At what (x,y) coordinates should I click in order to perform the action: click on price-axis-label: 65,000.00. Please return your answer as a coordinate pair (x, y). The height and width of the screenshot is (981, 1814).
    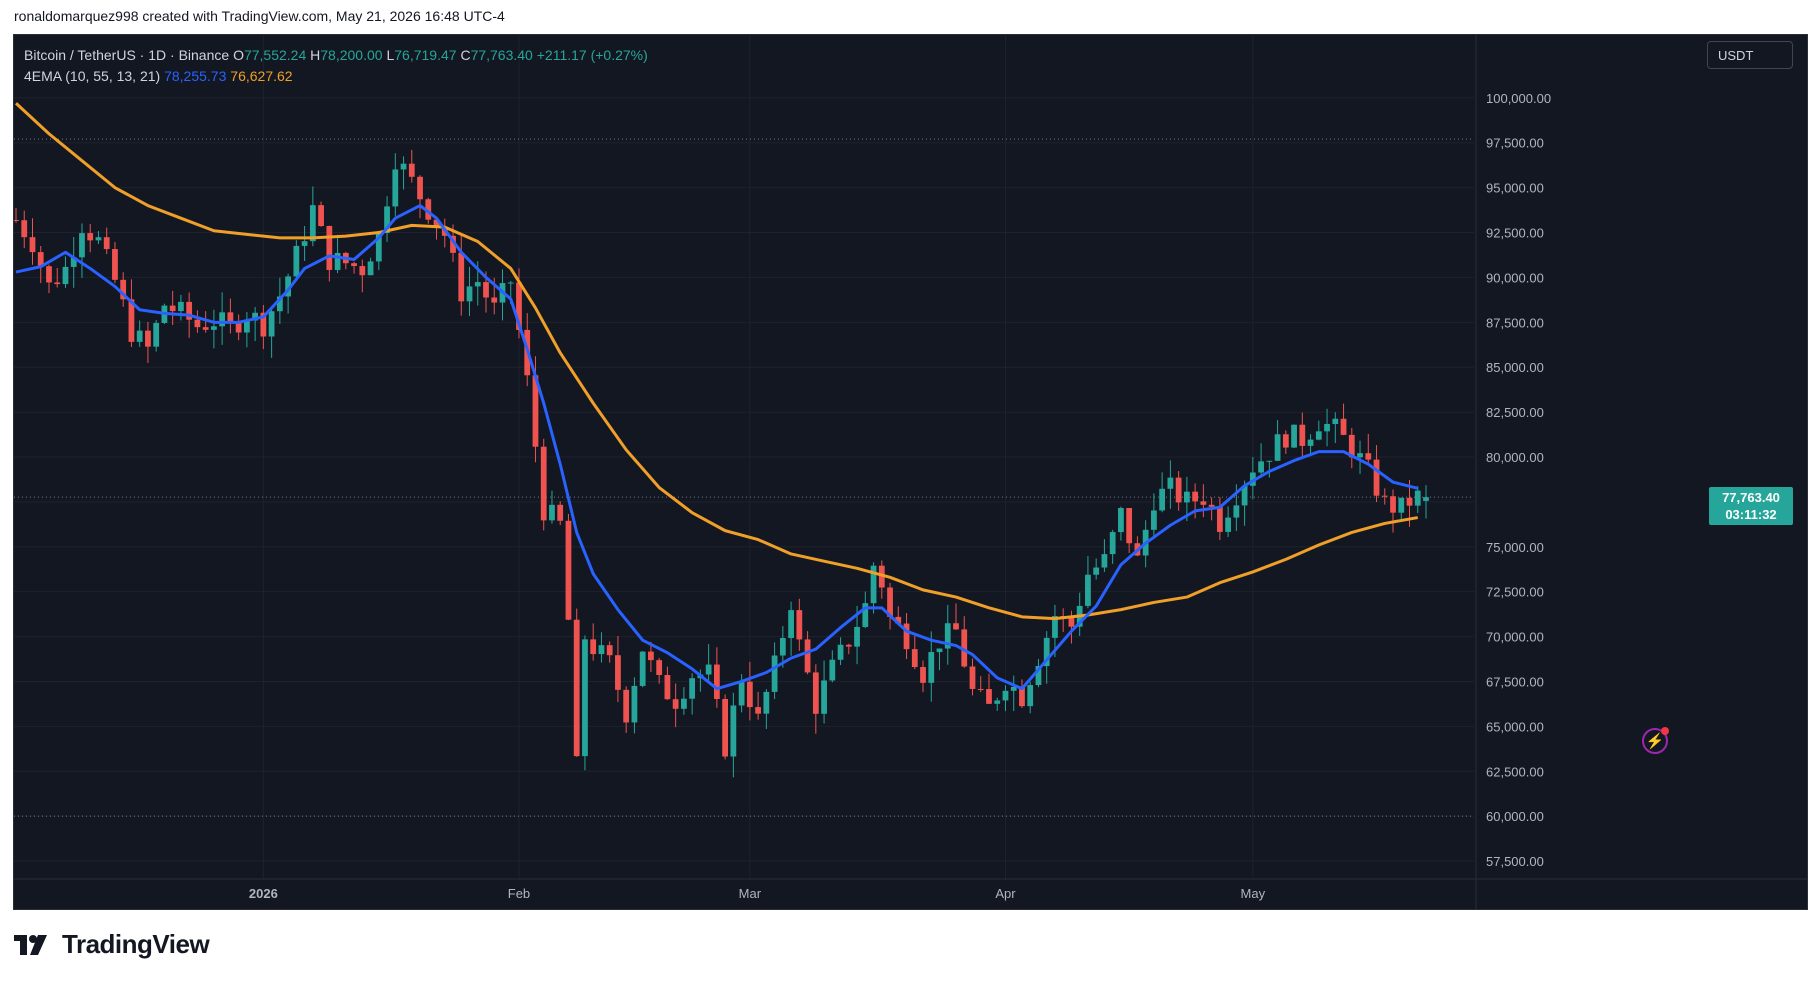
    Looking at the image, I should click on (1515, 726).